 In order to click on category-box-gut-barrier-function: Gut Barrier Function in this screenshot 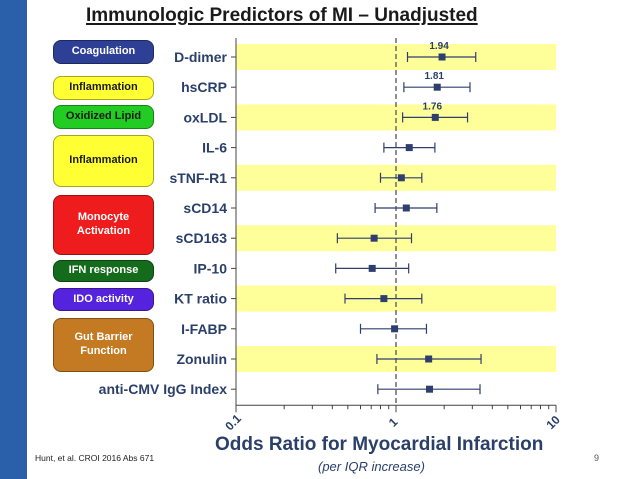, I will do `click(103, 345)`.